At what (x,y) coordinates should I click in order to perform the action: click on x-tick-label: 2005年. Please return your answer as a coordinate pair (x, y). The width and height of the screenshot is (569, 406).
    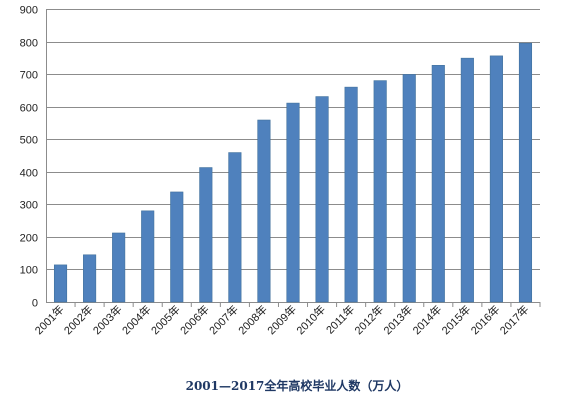
    Looking at the image, I should click on (165, 319).